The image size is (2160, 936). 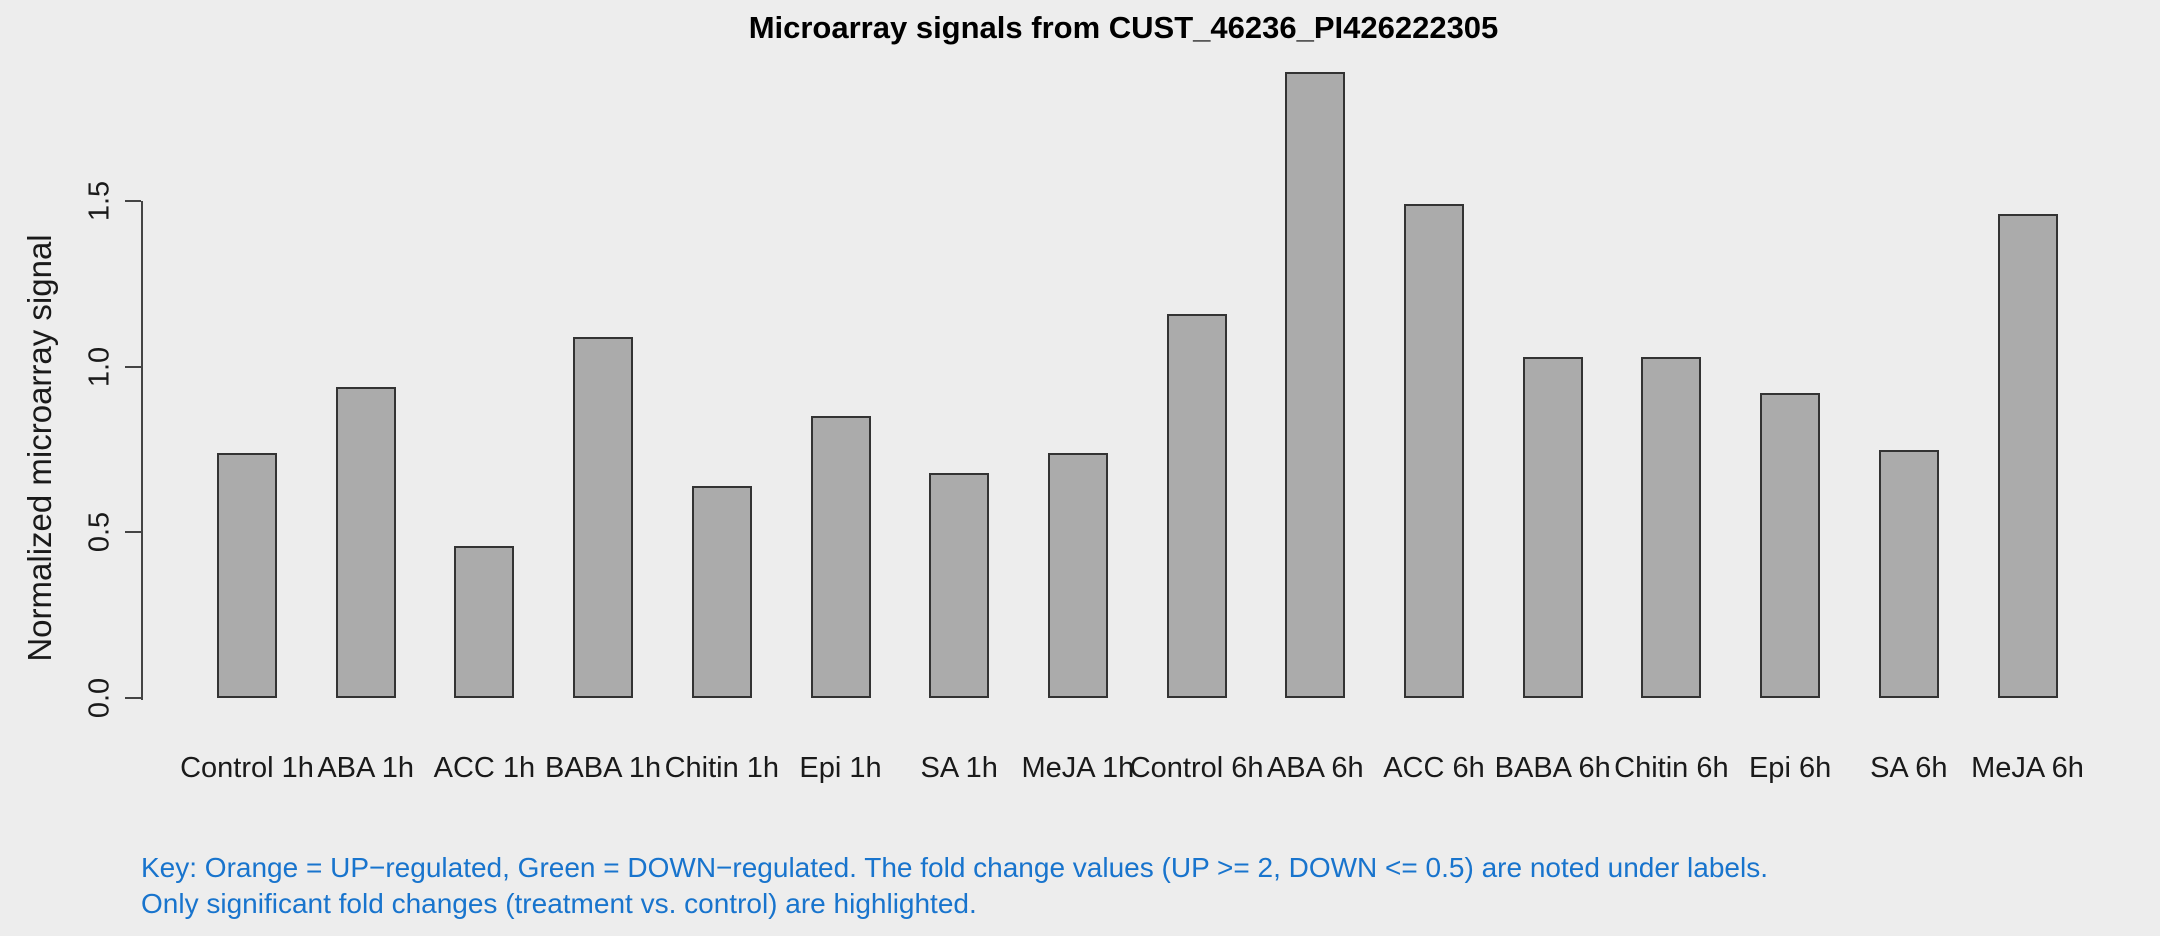 I want to click on x-tick-label: SA 6h, so click(x=1909, y=768).